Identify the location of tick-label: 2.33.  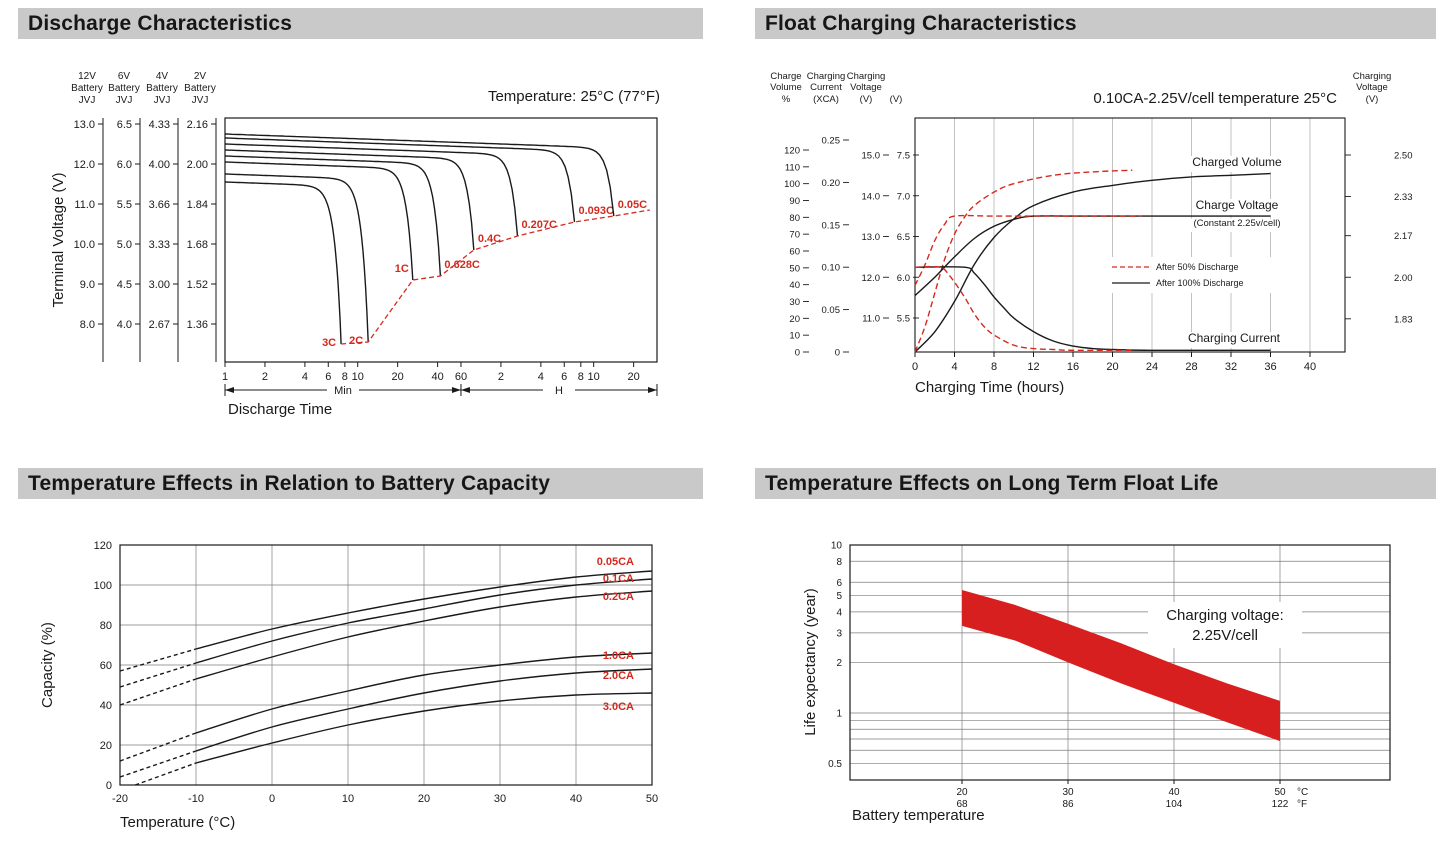
(1403, 197).